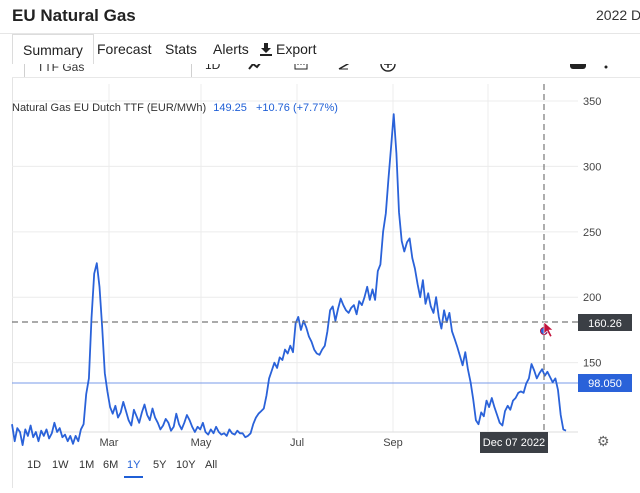  What do you see at coordinates (186, 465) in the screenshot?
I see `range-10y: 10Y` at bounding box center [186, 465].